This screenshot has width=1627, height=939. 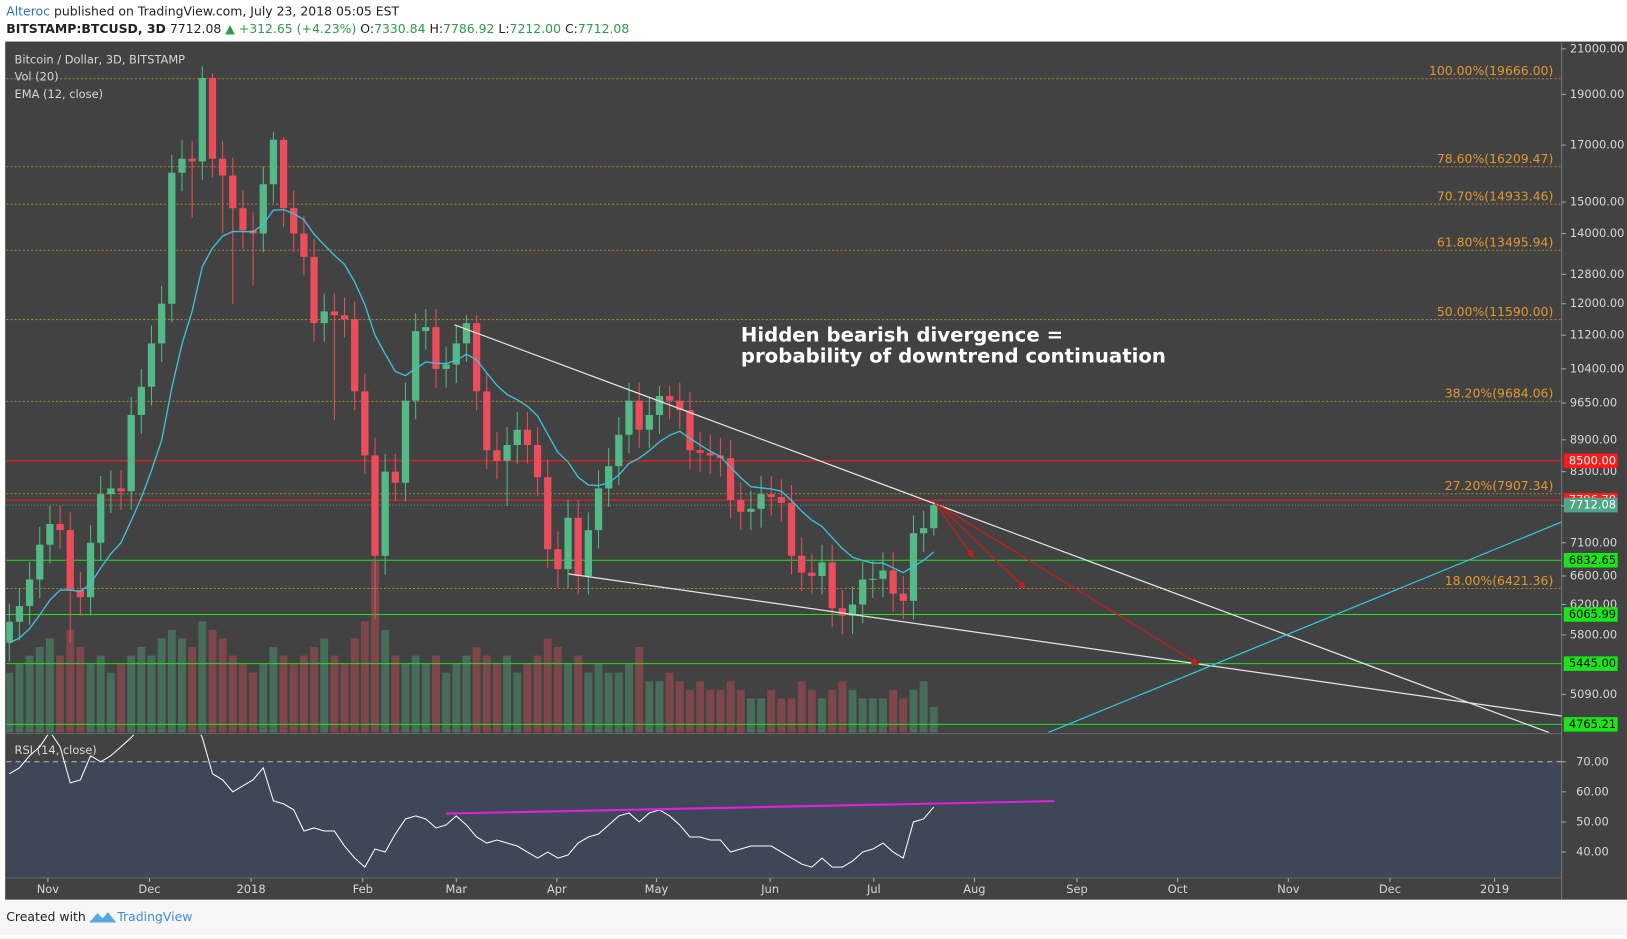 What do you see at coordinates (103, 917) in the screenshot?
I see `logo` at bounding box center [103, 917].